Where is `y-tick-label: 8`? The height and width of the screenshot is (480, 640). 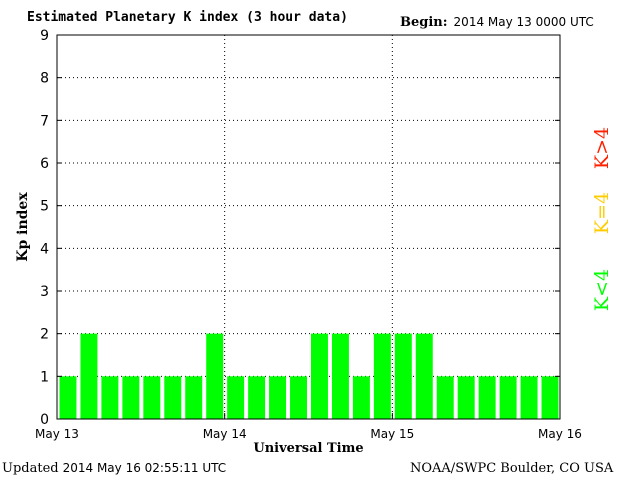 y-tick-label: 8 is located at coordinates (44, 79).